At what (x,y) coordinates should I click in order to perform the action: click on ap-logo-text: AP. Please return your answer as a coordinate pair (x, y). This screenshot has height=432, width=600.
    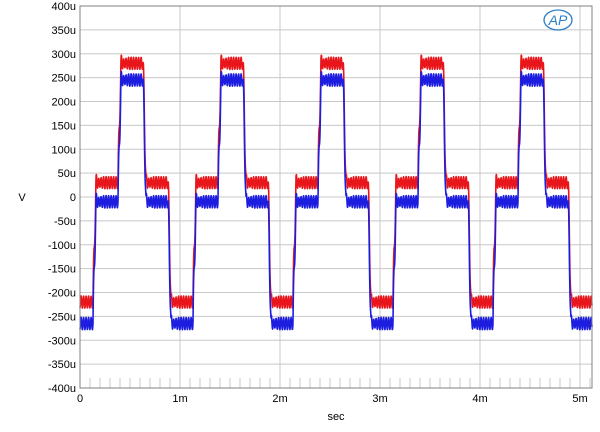
    Looking at the image, I should click on (558, 20).